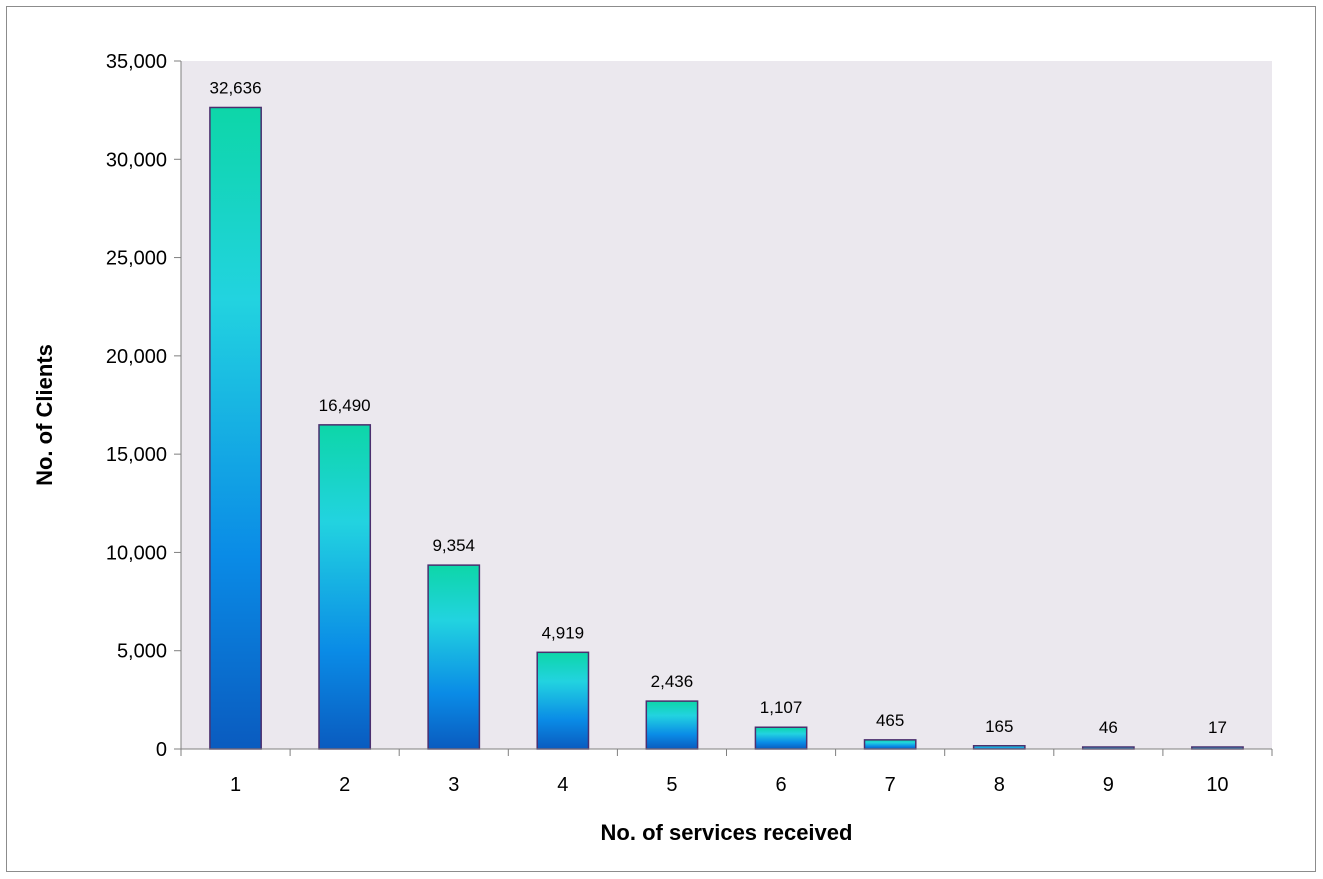 The image size is (1323, 879). Describe the element at coordinates (671, 785) in the screenshot. I see `x-tick-label: 5` at that location.